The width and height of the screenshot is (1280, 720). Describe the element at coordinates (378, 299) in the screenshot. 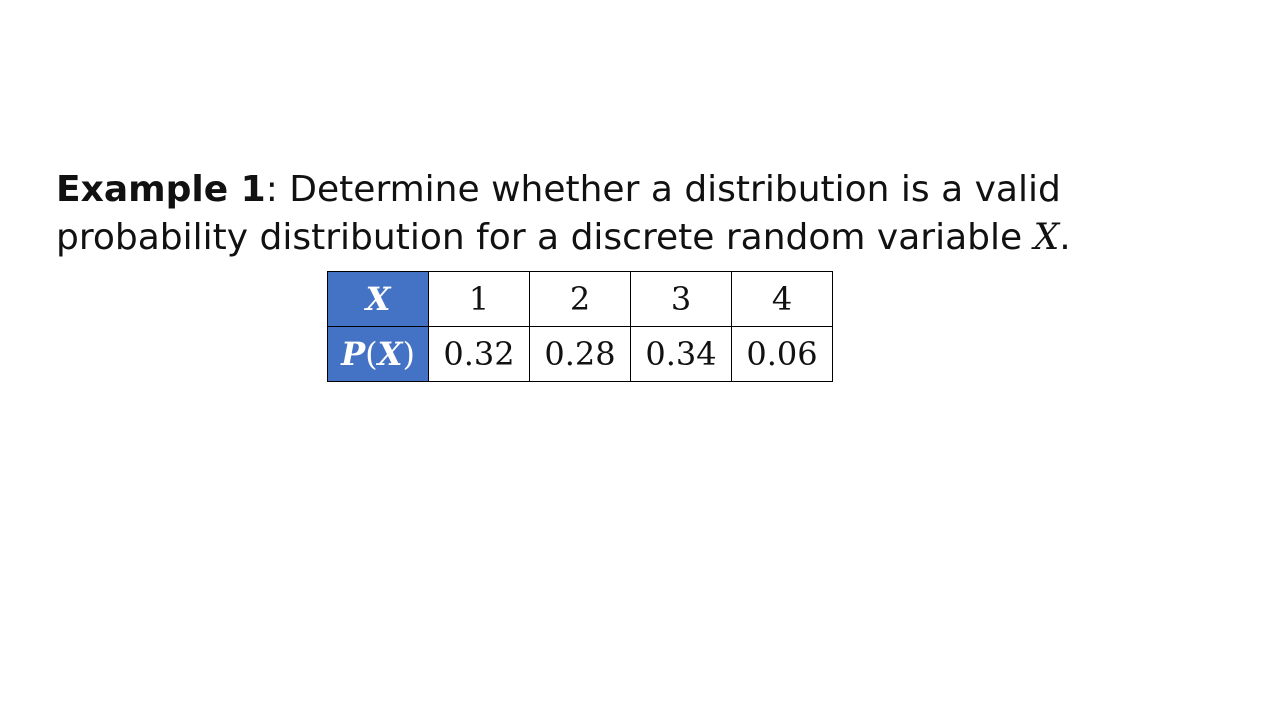

I see `row-header-x: X` at that location.